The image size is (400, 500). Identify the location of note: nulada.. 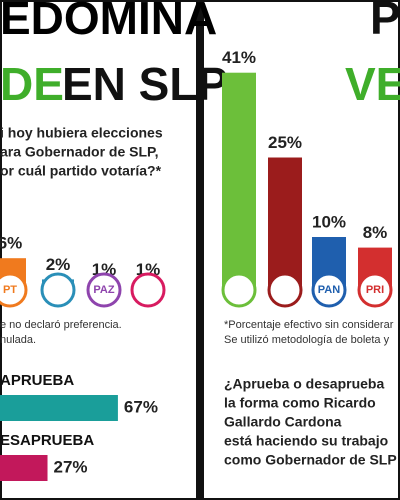
(18, 340).